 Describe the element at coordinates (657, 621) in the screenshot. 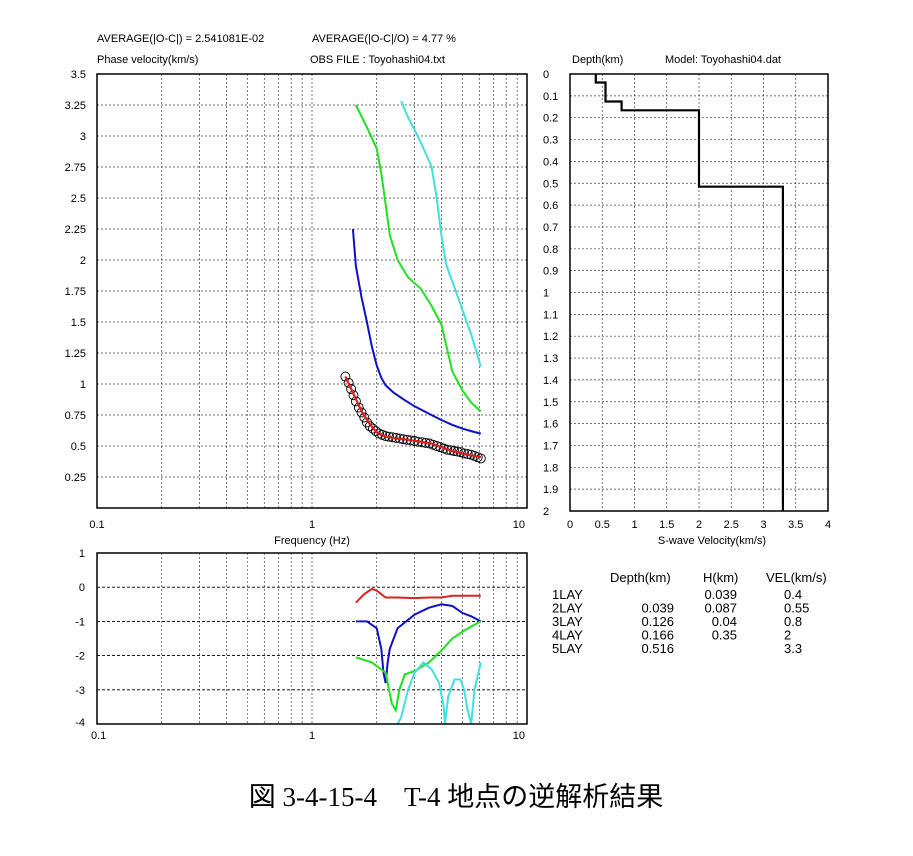

I see `layer-depth: 0.126` at that location.